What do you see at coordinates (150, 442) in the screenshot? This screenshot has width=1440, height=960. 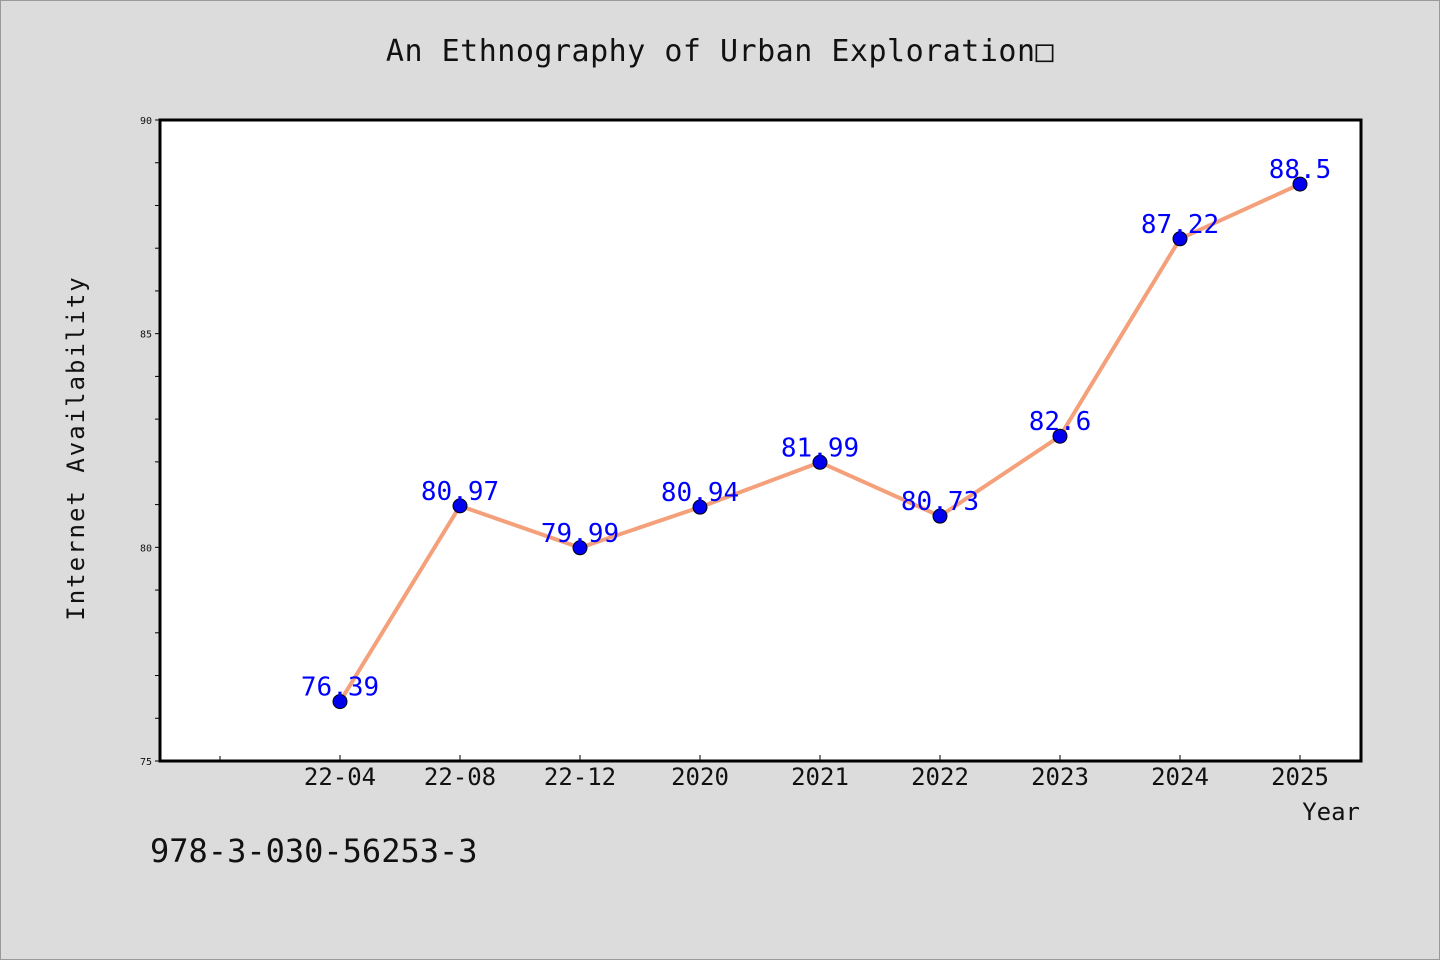 I see `y-axis: 75 80 85 90` at bounding box center [150, 442].